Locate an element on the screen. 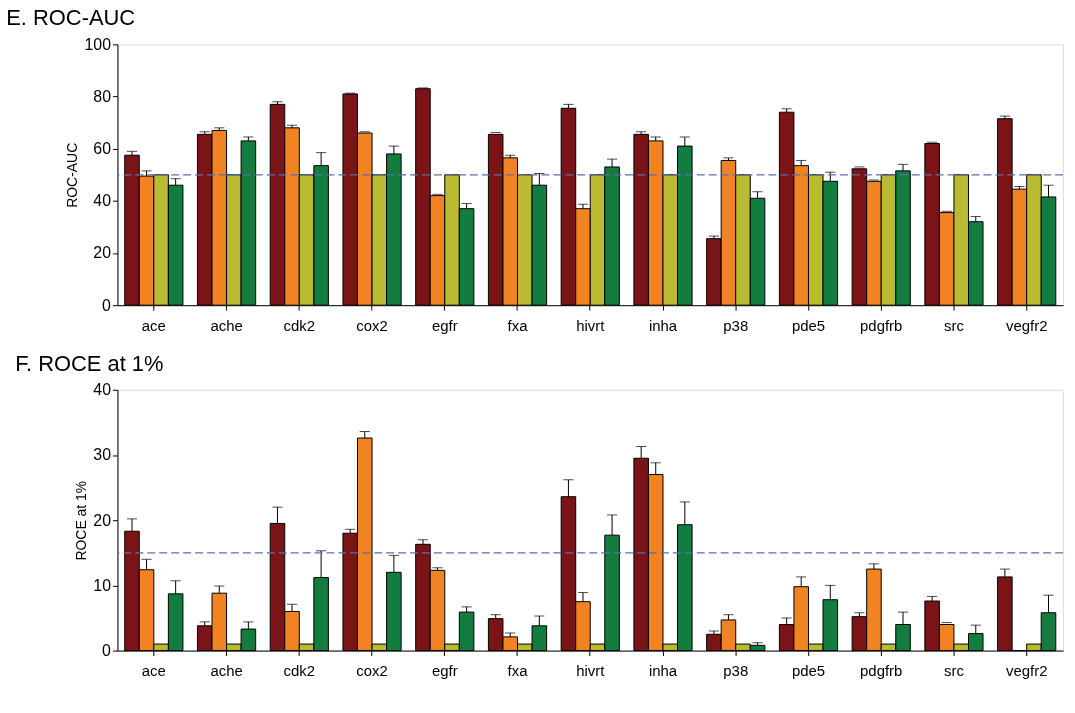  y-tick-label: 30 is located at coordinates (102, 455).